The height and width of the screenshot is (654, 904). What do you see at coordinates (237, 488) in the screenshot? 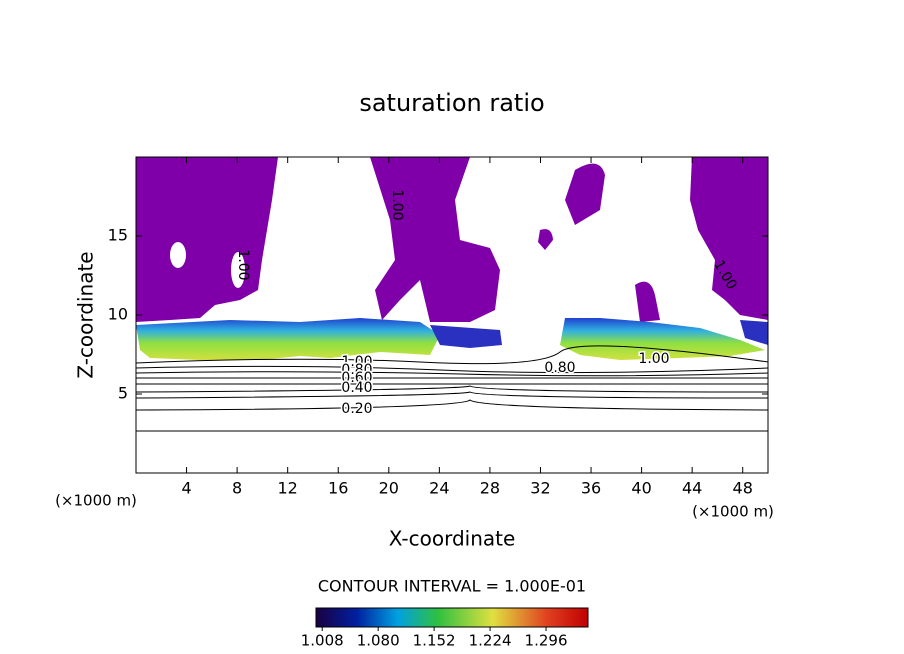
I see `x-tick-label: 8` at bounding box center [237, 488].